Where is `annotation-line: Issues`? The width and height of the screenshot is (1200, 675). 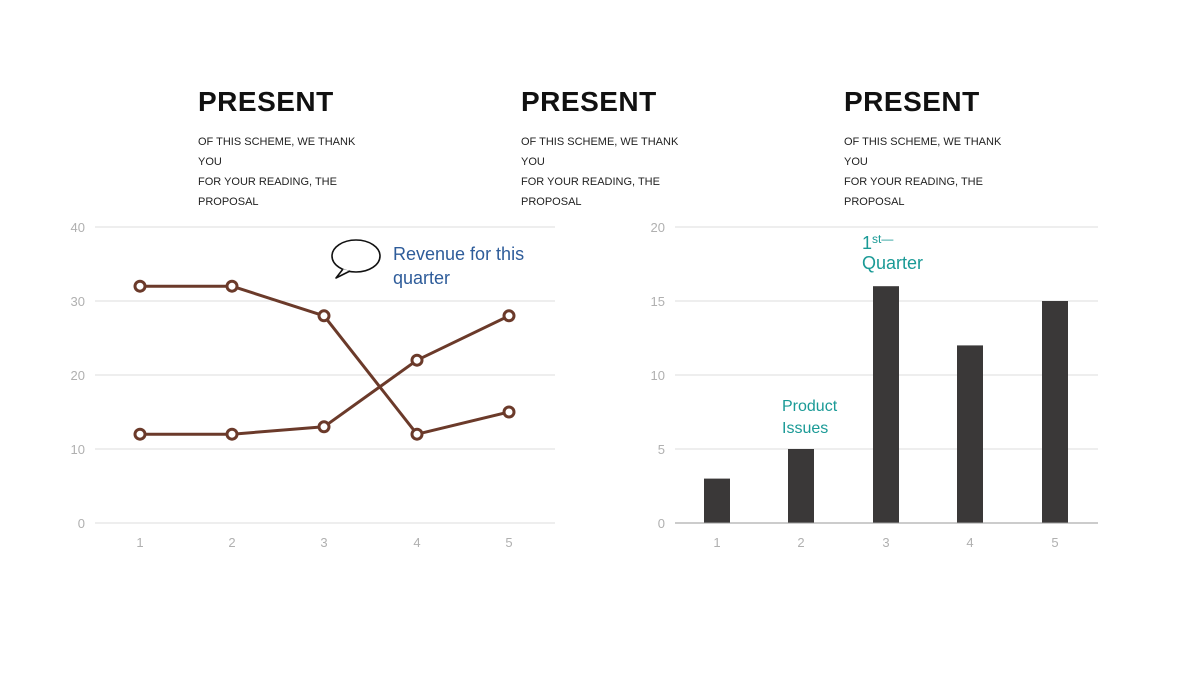
annotation-line: Issues is located at coordinates (805, 428).